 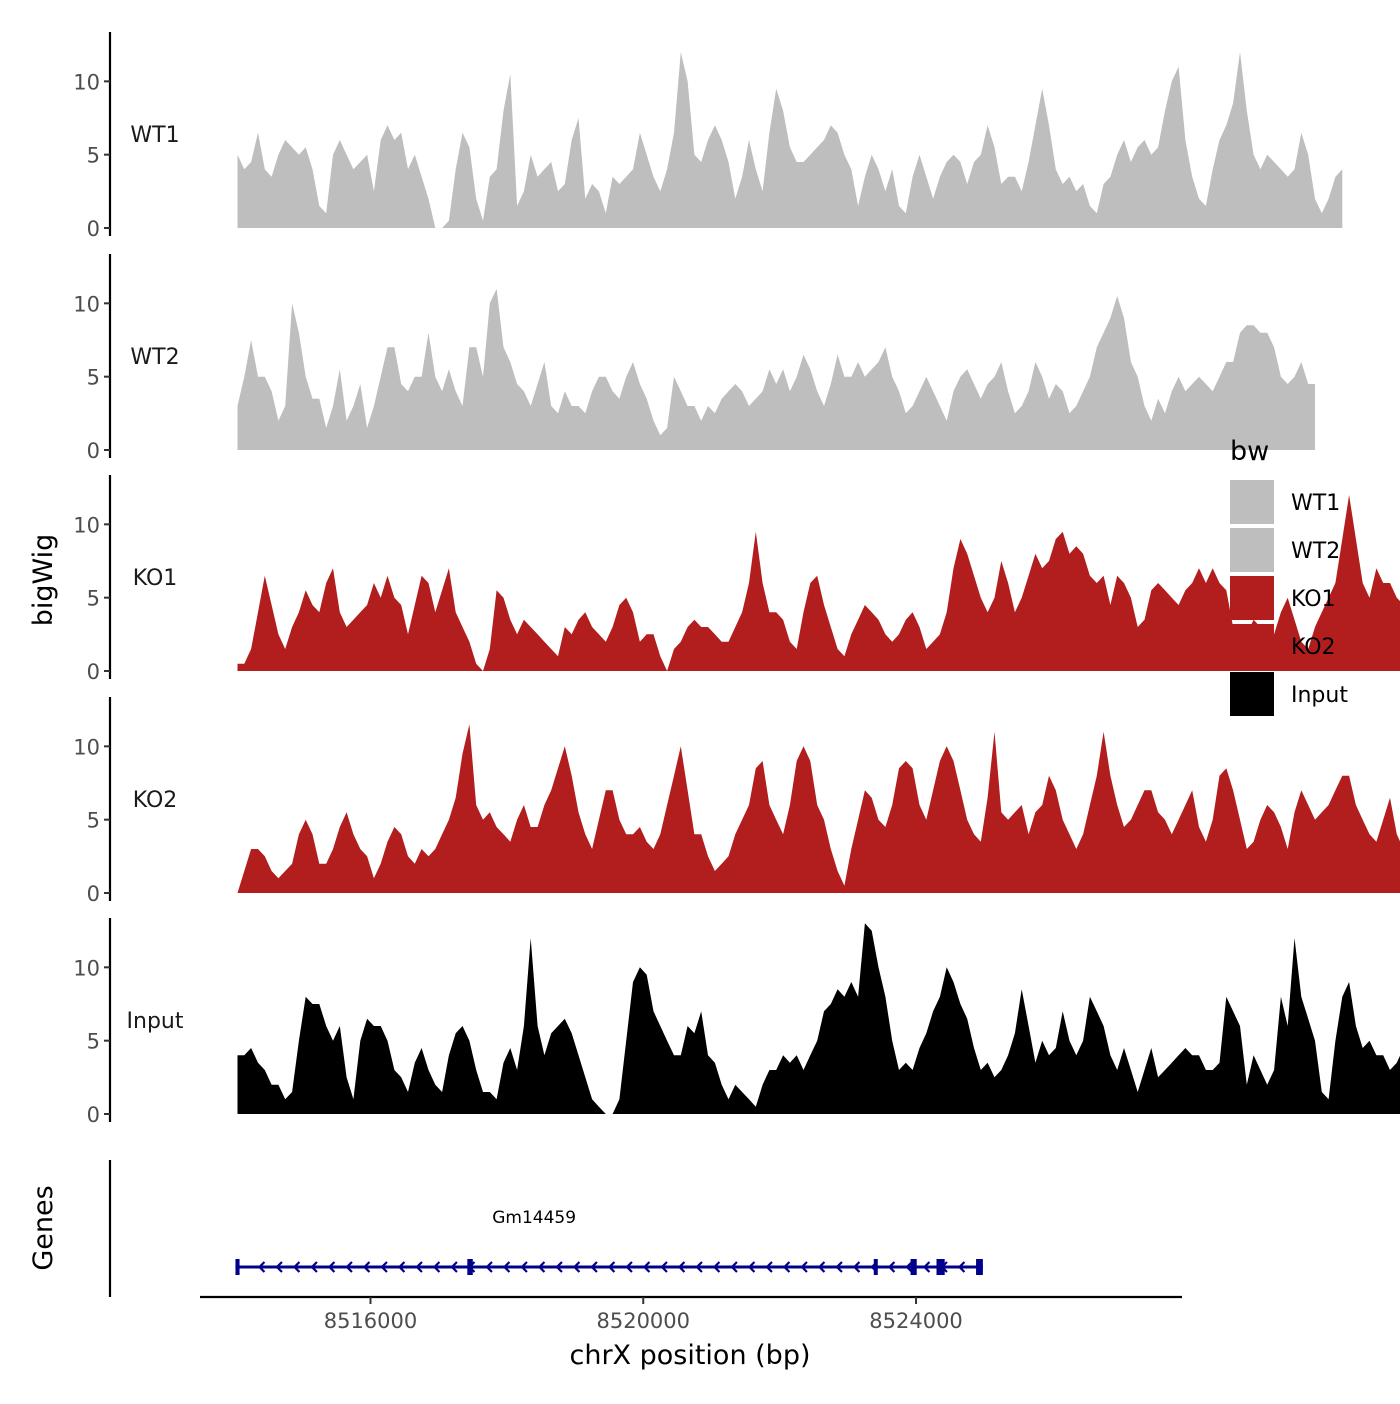 I want to click on track-label-input: Input, so click(x=155, y=1021).